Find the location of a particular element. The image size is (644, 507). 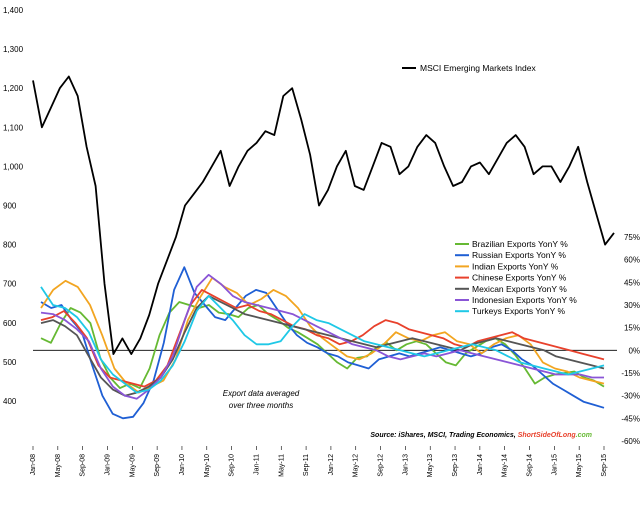

legend-label-export: Chinese Exports YonY % is located at coordinates (519, 278).